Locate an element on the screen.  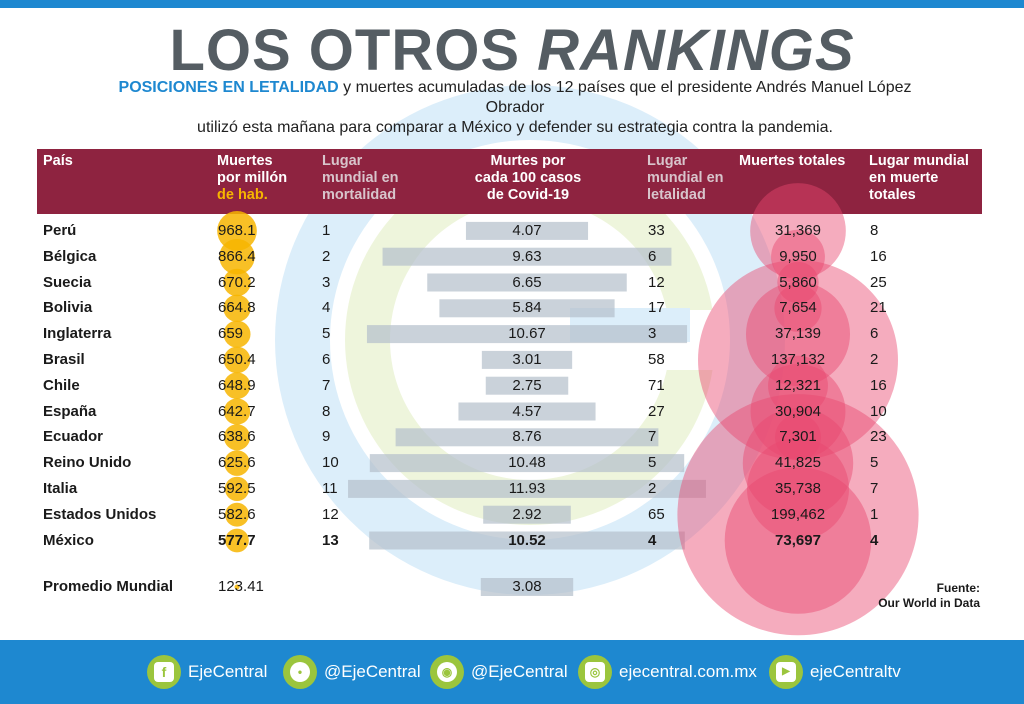
header-pais: País is located at coordinates (58, 161).